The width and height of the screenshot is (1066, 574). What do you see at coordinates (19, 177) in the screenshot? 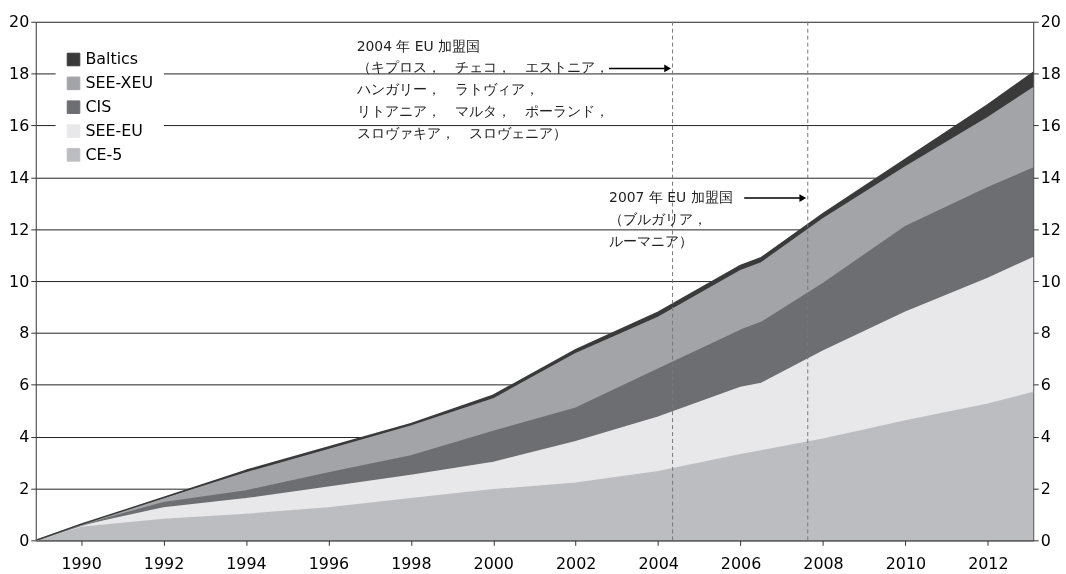
I see `y-tick-label: 14` at bounding box center [19, 177].